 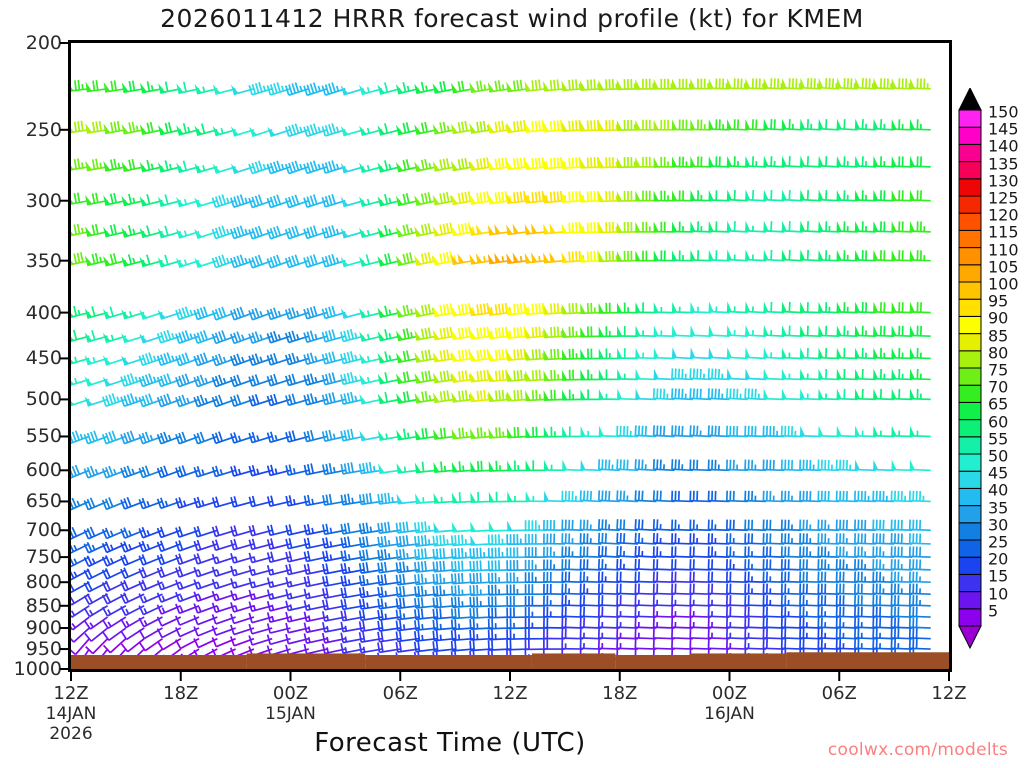 What do you see at coordinates (43, 501) in the screenshot?
I see `y-axis-tick-label: 650` at bounding box center [43, 501].